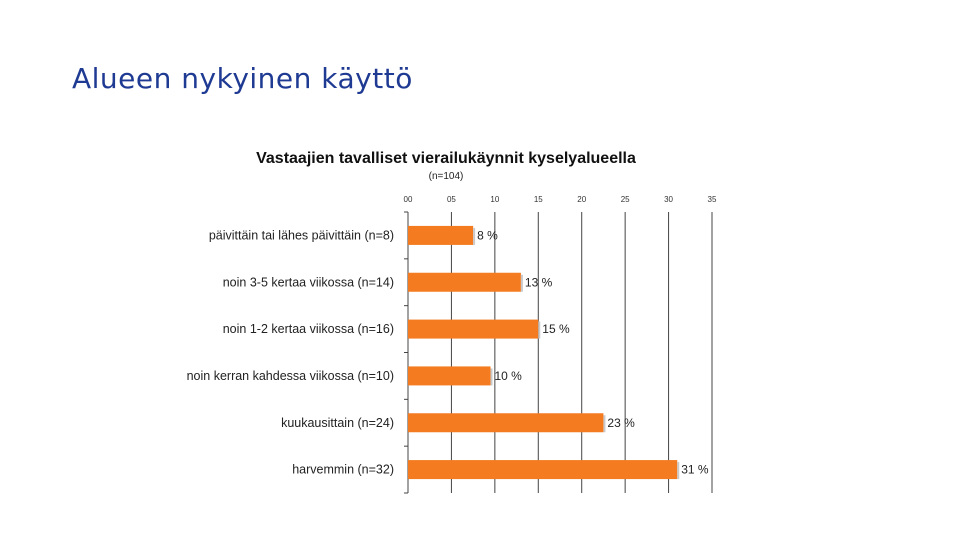 Image resolution: width=960 pixels, height=540 pixels. What do you see at coordinates (337, 423) in the screenshot?
I see `category-label: kuukausittain (n=24)` at bounding box center [337, 423].